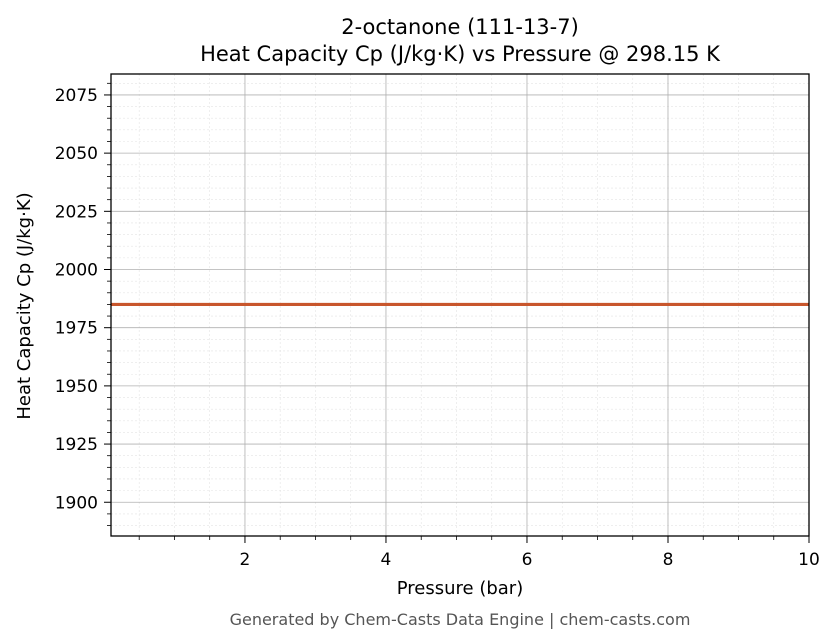  What do you see at coordinates (76, 329) in the screenshot?
I see `y-tick-label: 1975` at bounding box center [76, 329].